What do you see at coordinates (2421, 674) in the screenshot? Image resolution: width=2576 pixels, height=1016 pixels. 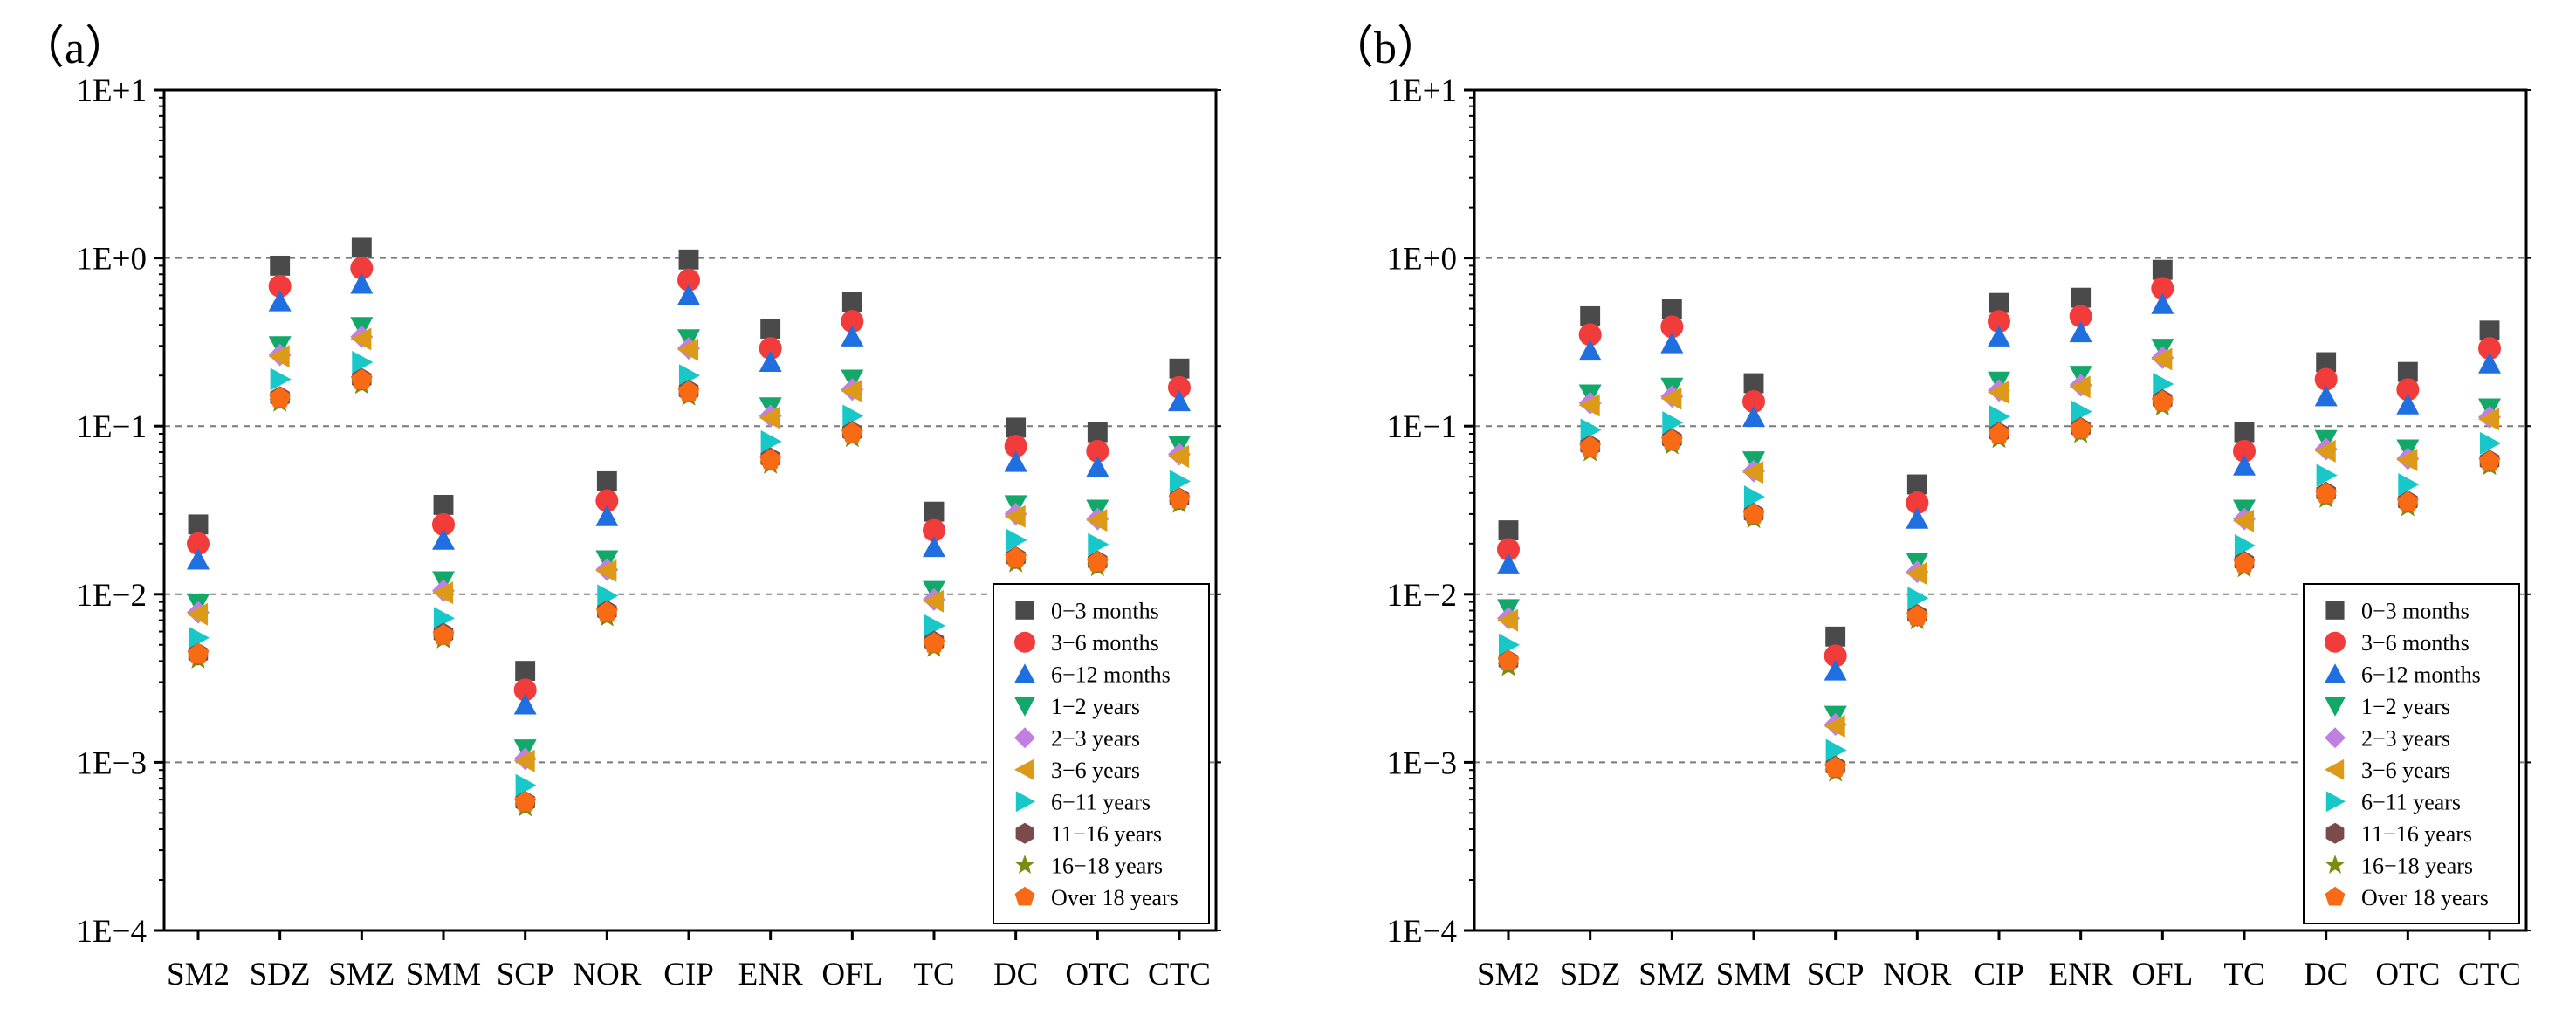 I see `legend-label: 6−12 months` at bounding box center [2421, 674].